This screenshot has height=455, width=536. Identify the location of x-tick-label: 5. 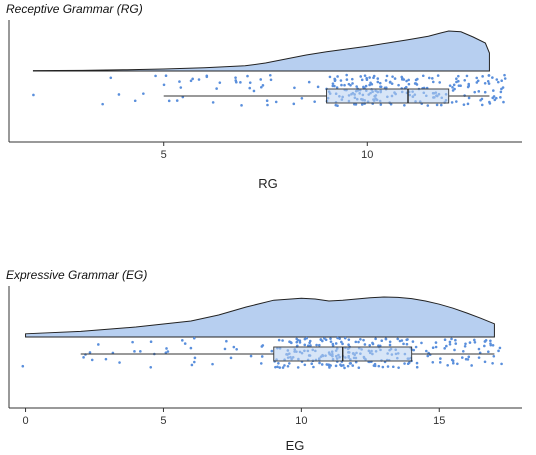
(163, 421).